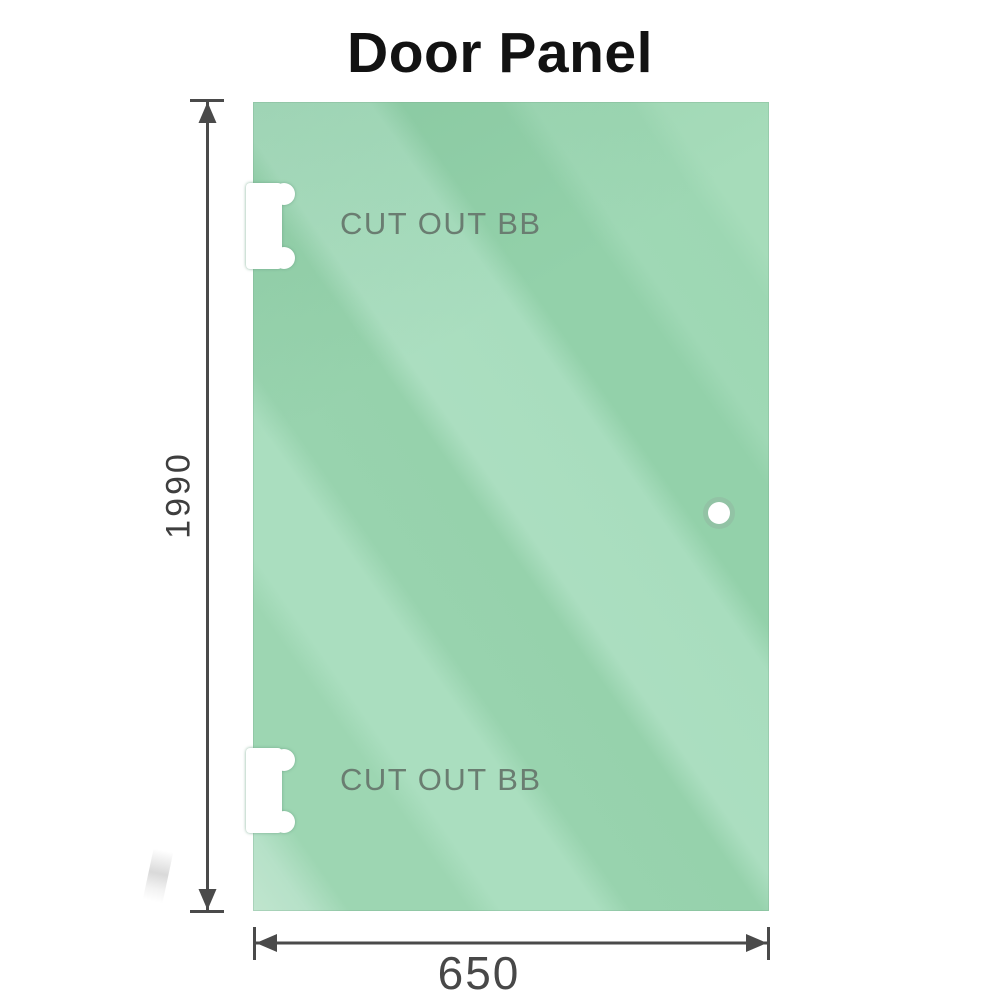 This screenshot has height=1000, width=1000. Describe the element at coordinates (284, 760) in the screenshot. I see `bottom-cutout-lobe-upper` at that location.